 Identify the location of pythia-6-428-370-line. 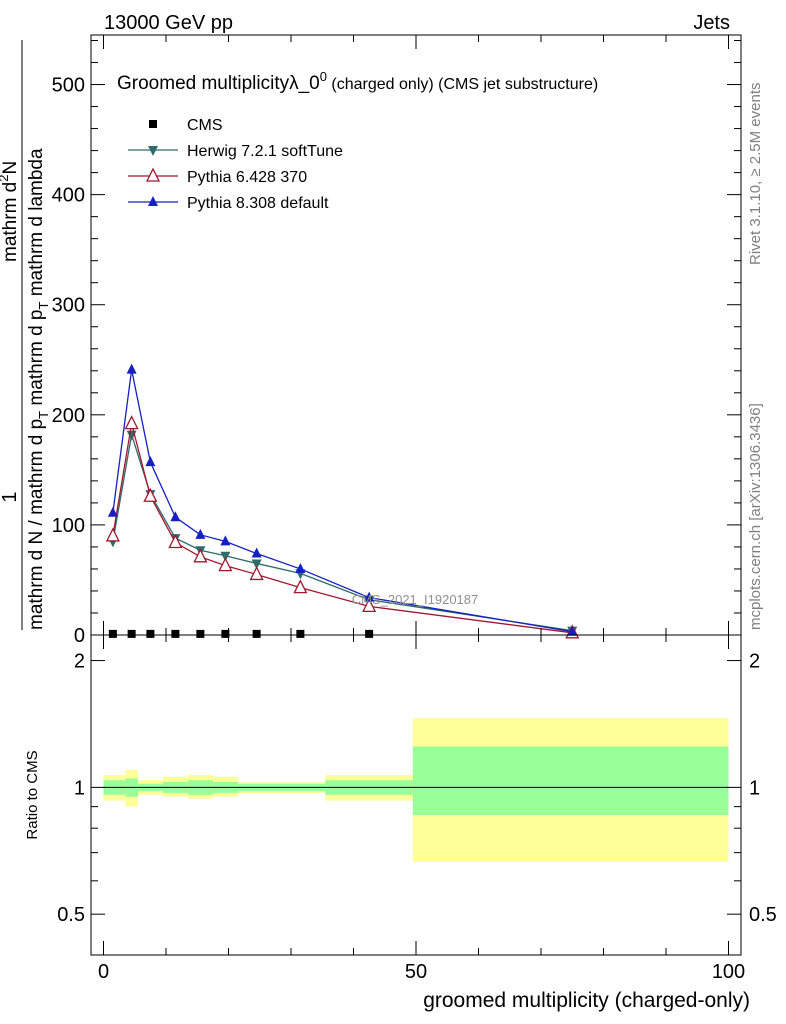
(342, 528).